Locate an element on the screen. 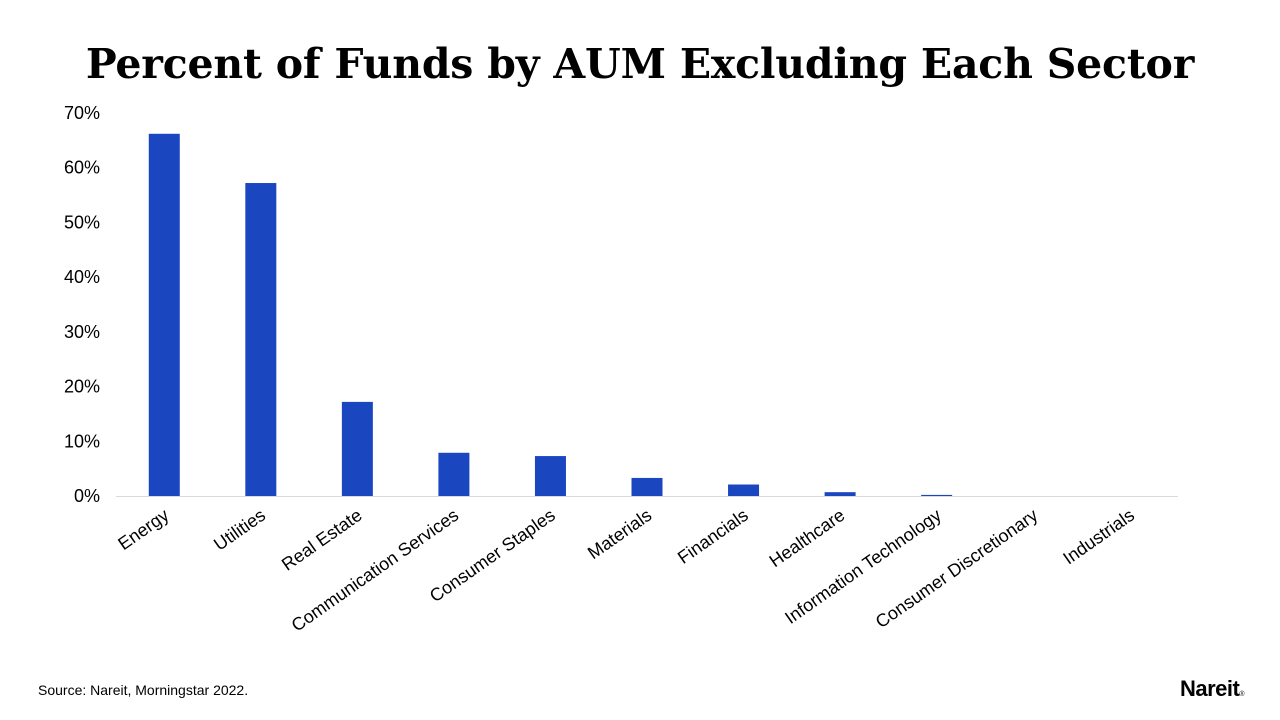 This screenshot has width=1280, height=720. x-tick-label: Materials is located at coordinates (619, 534).